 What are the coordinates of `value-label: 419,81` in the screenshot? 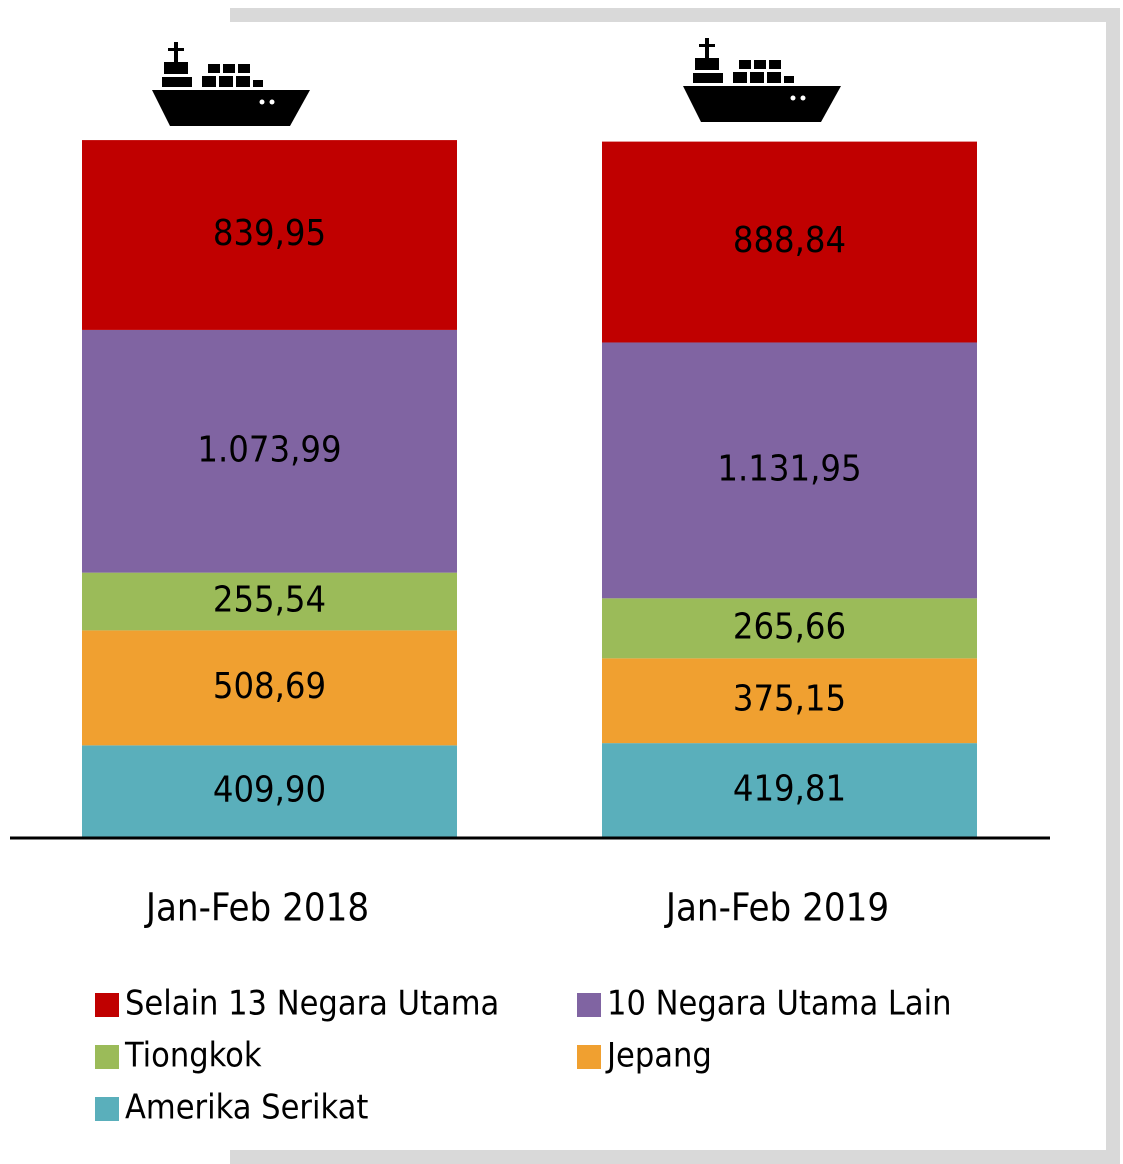 It's located at (789, 789).